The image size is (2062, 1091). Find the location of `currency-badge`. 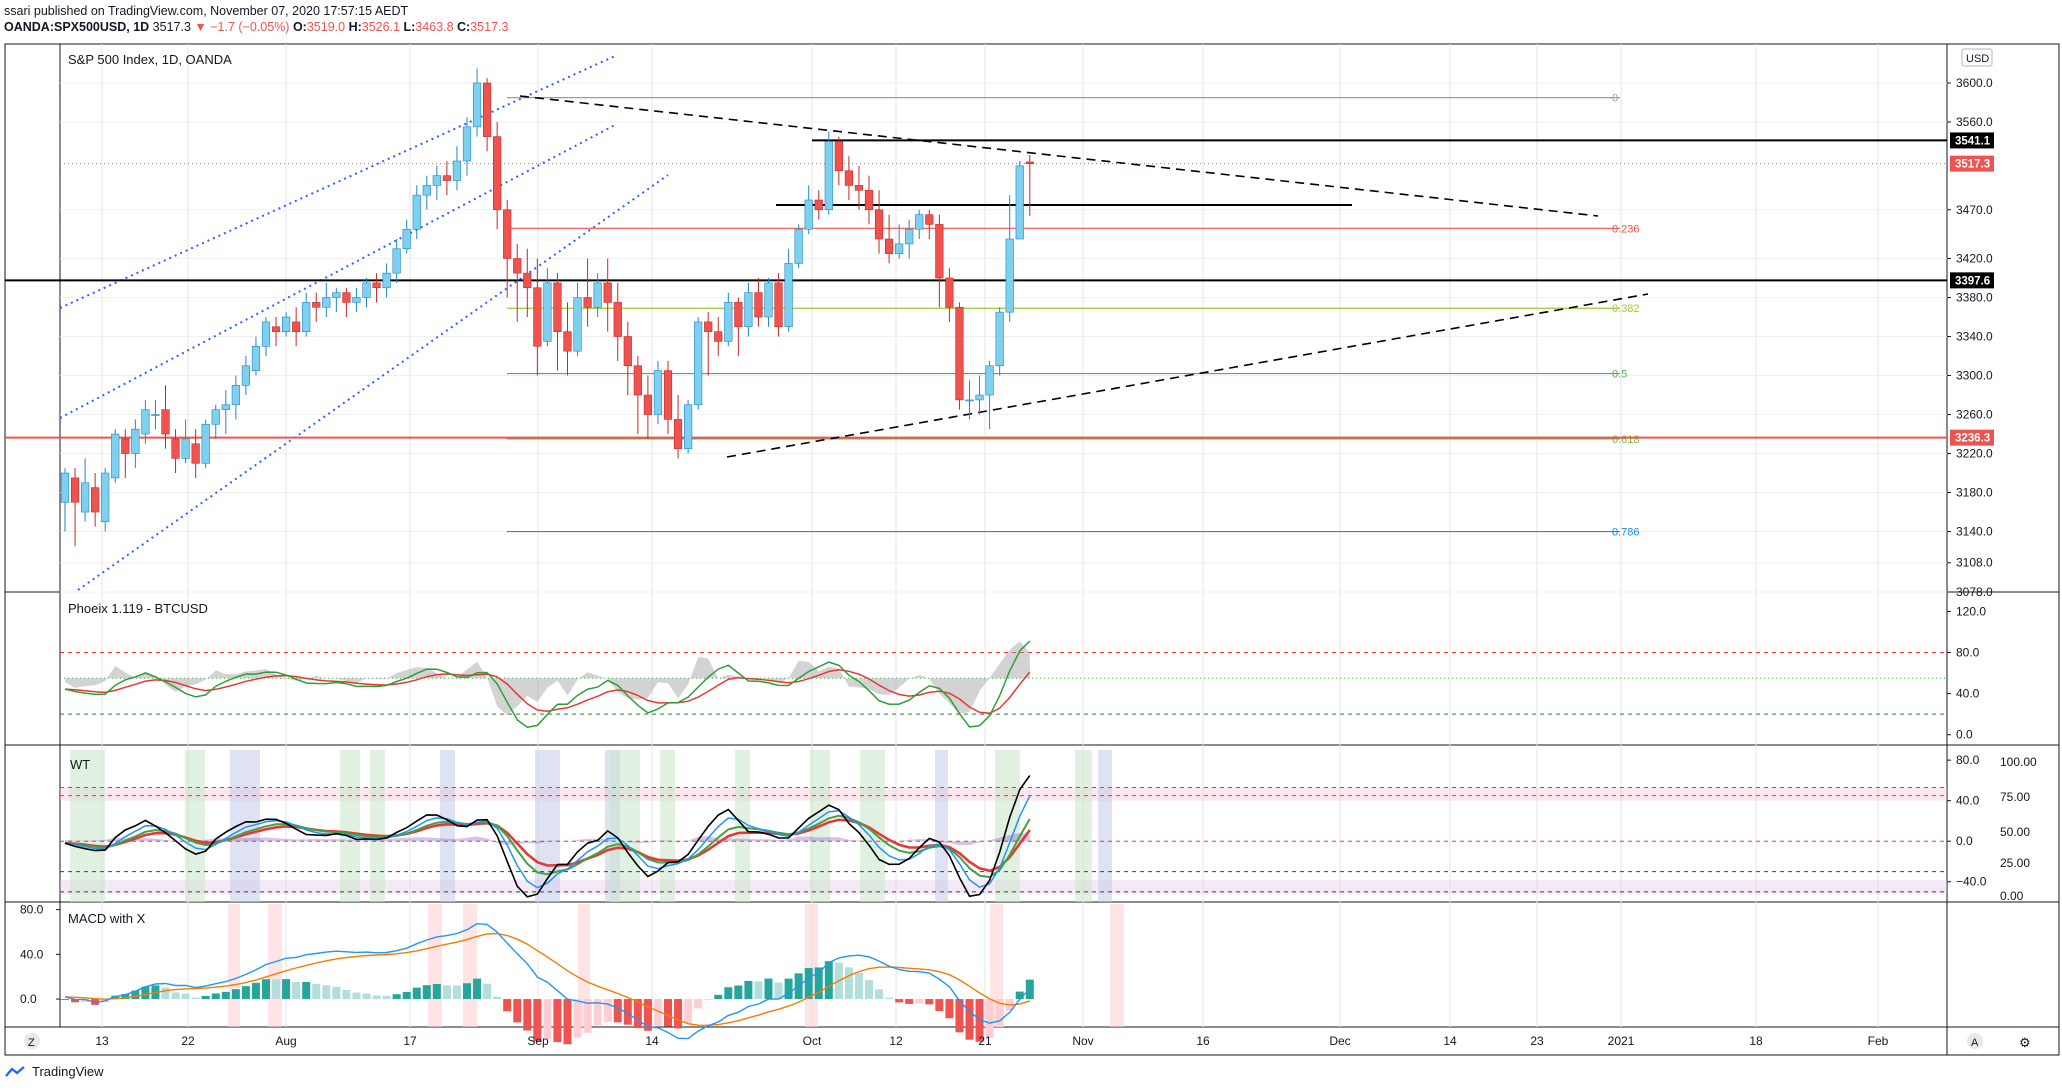

currency-badge is located at coordinates (1977, 57).